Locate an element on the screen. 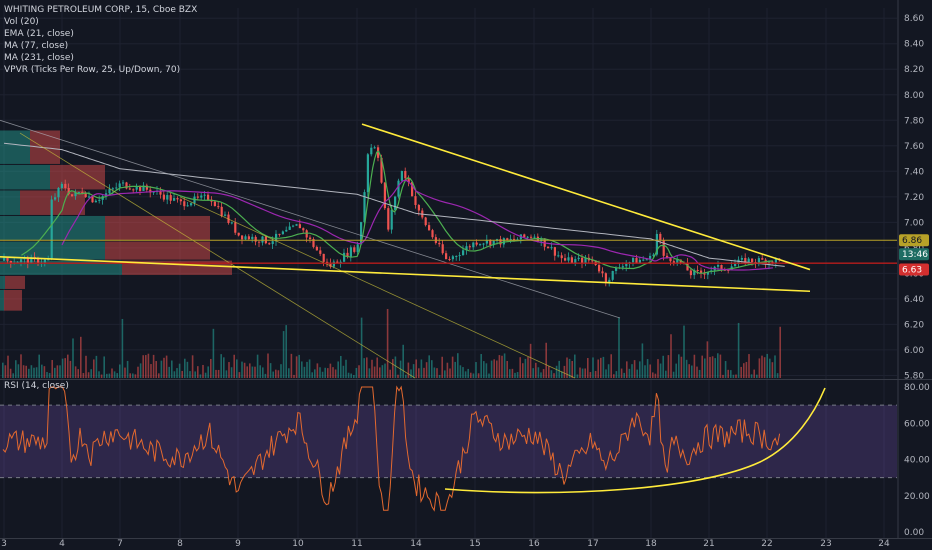 The image size is (932, 550). indicator-ma231: MA (231, close) is located at coordinates (39, 58).